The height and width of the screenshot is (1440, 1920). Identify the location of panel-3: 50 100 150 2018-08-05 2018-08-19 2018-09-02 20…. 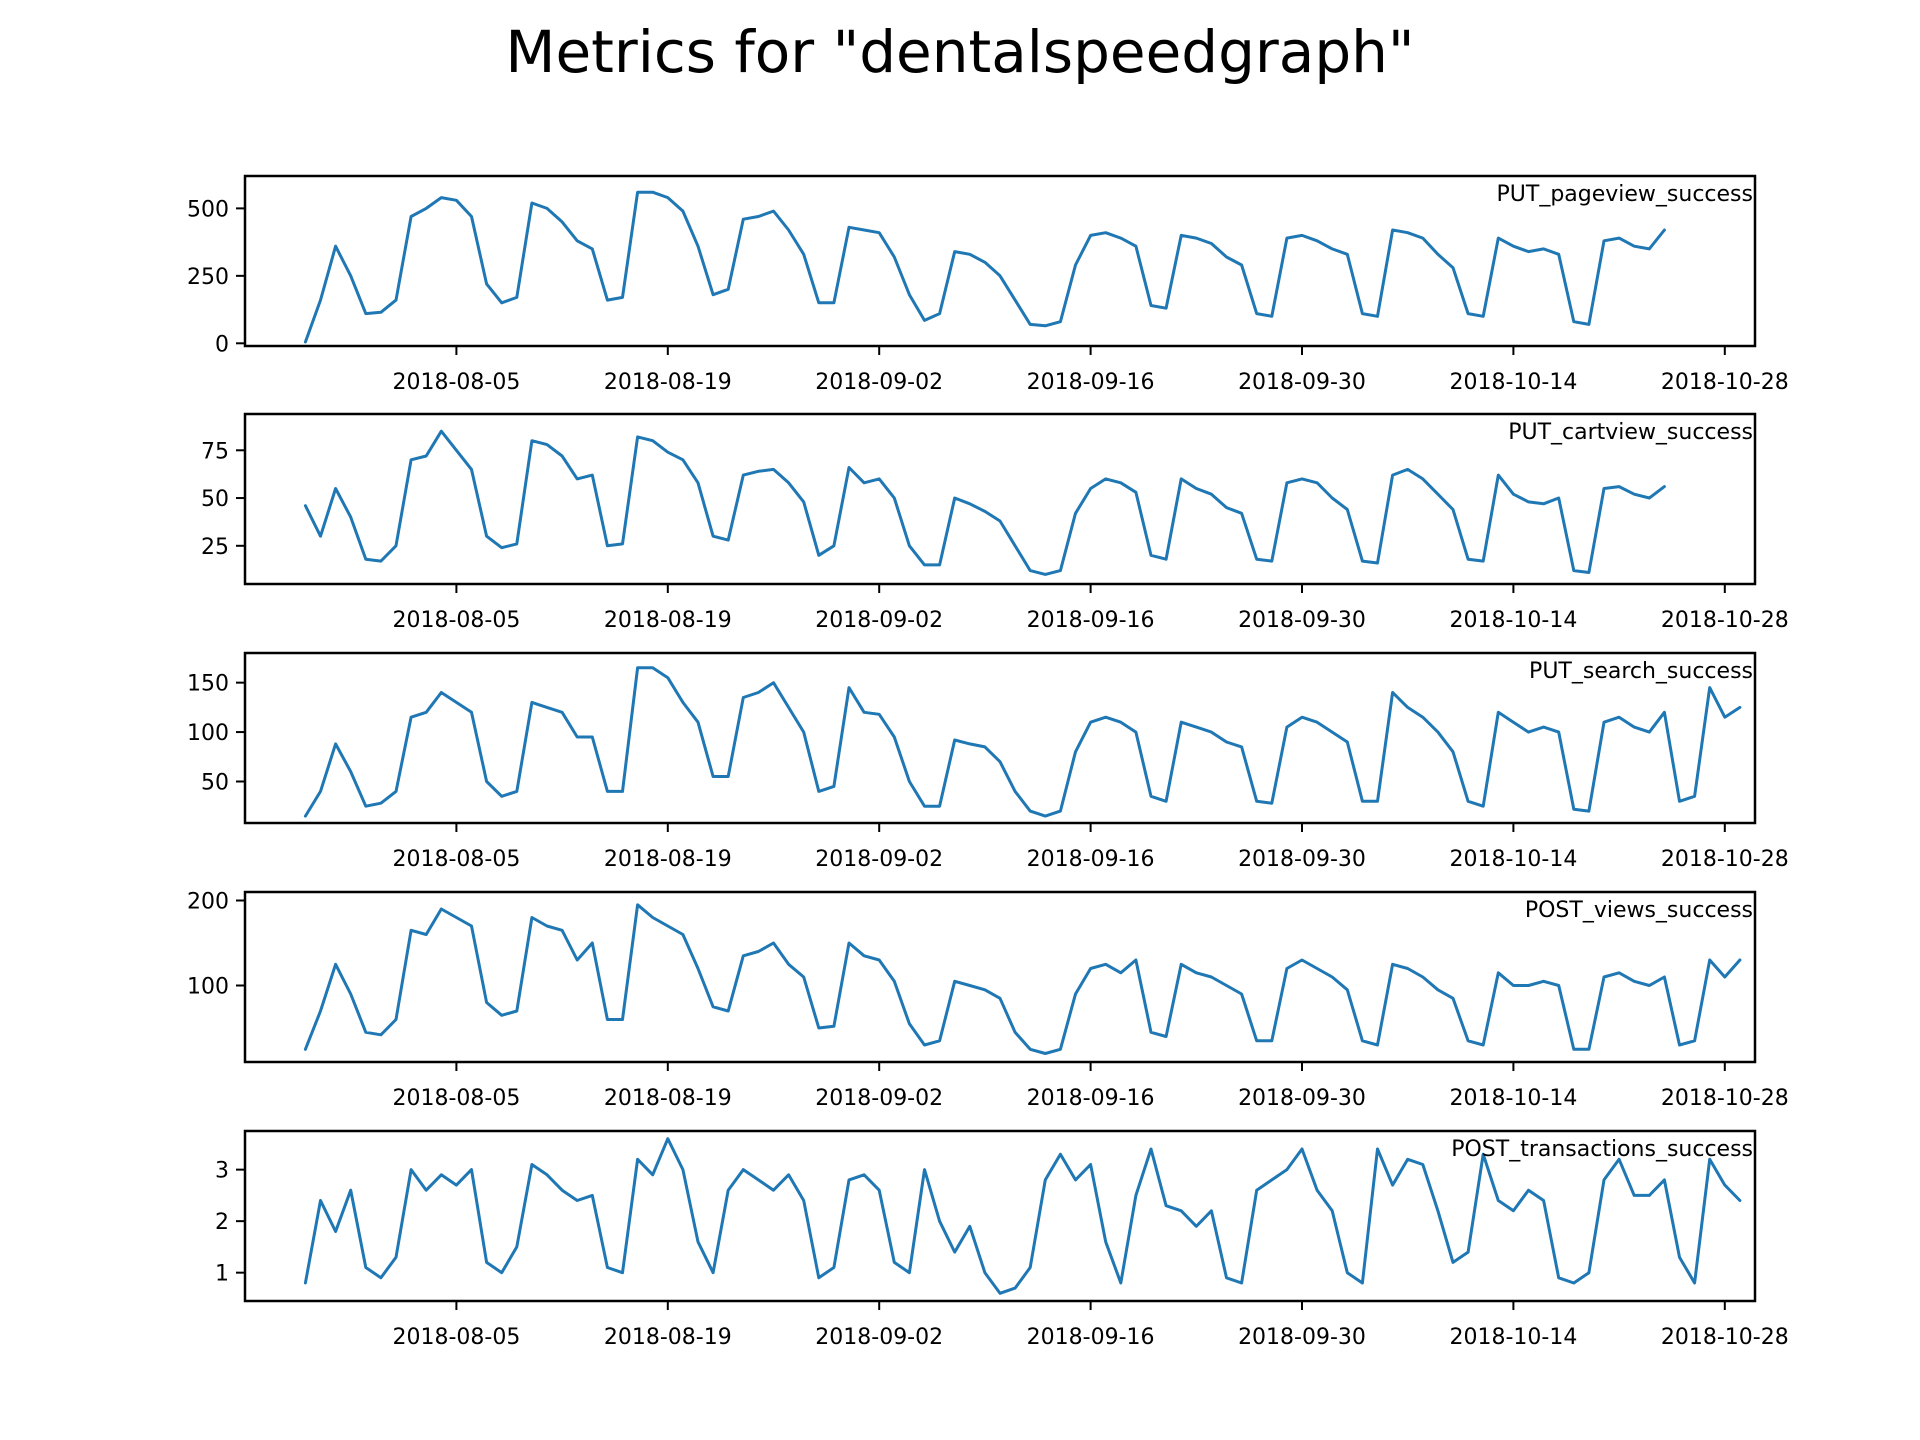
(988, 761).